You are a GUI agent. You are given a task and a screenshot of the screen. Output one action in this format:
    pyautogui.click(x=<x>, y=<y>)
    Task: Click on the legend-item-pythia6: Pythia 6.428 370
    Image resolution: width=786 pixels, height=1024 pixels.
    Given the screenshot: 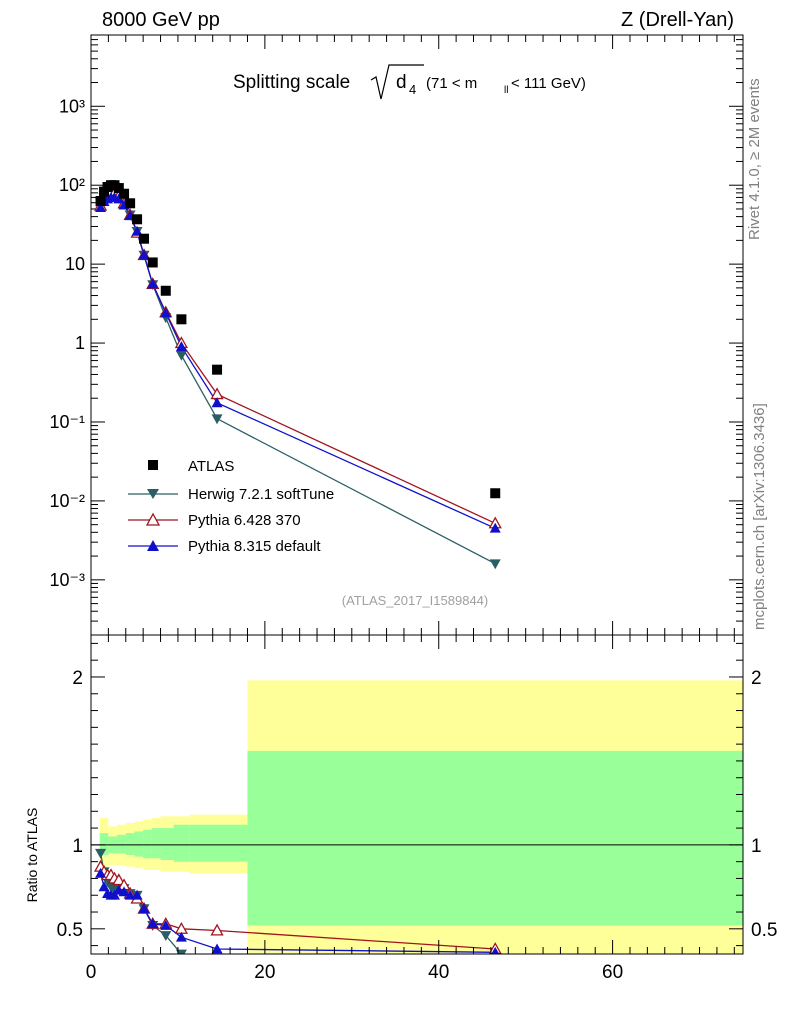 What is the action you would take?
    pyautogui.click(x=214, y=520)
    